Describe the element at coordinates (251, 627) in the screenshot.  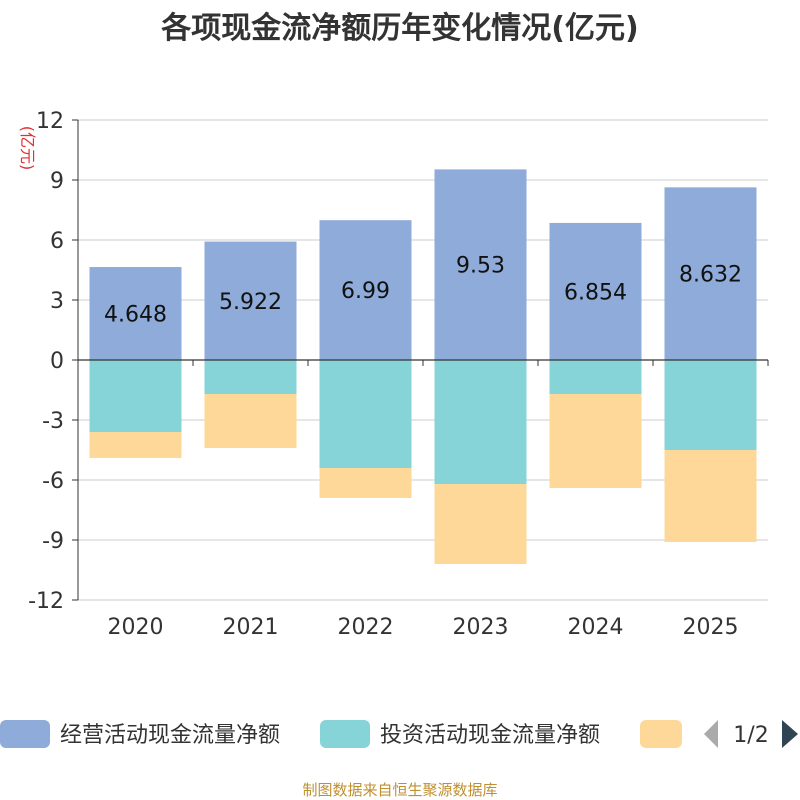
I see `x-tick-label-2021: 2021` at that location.